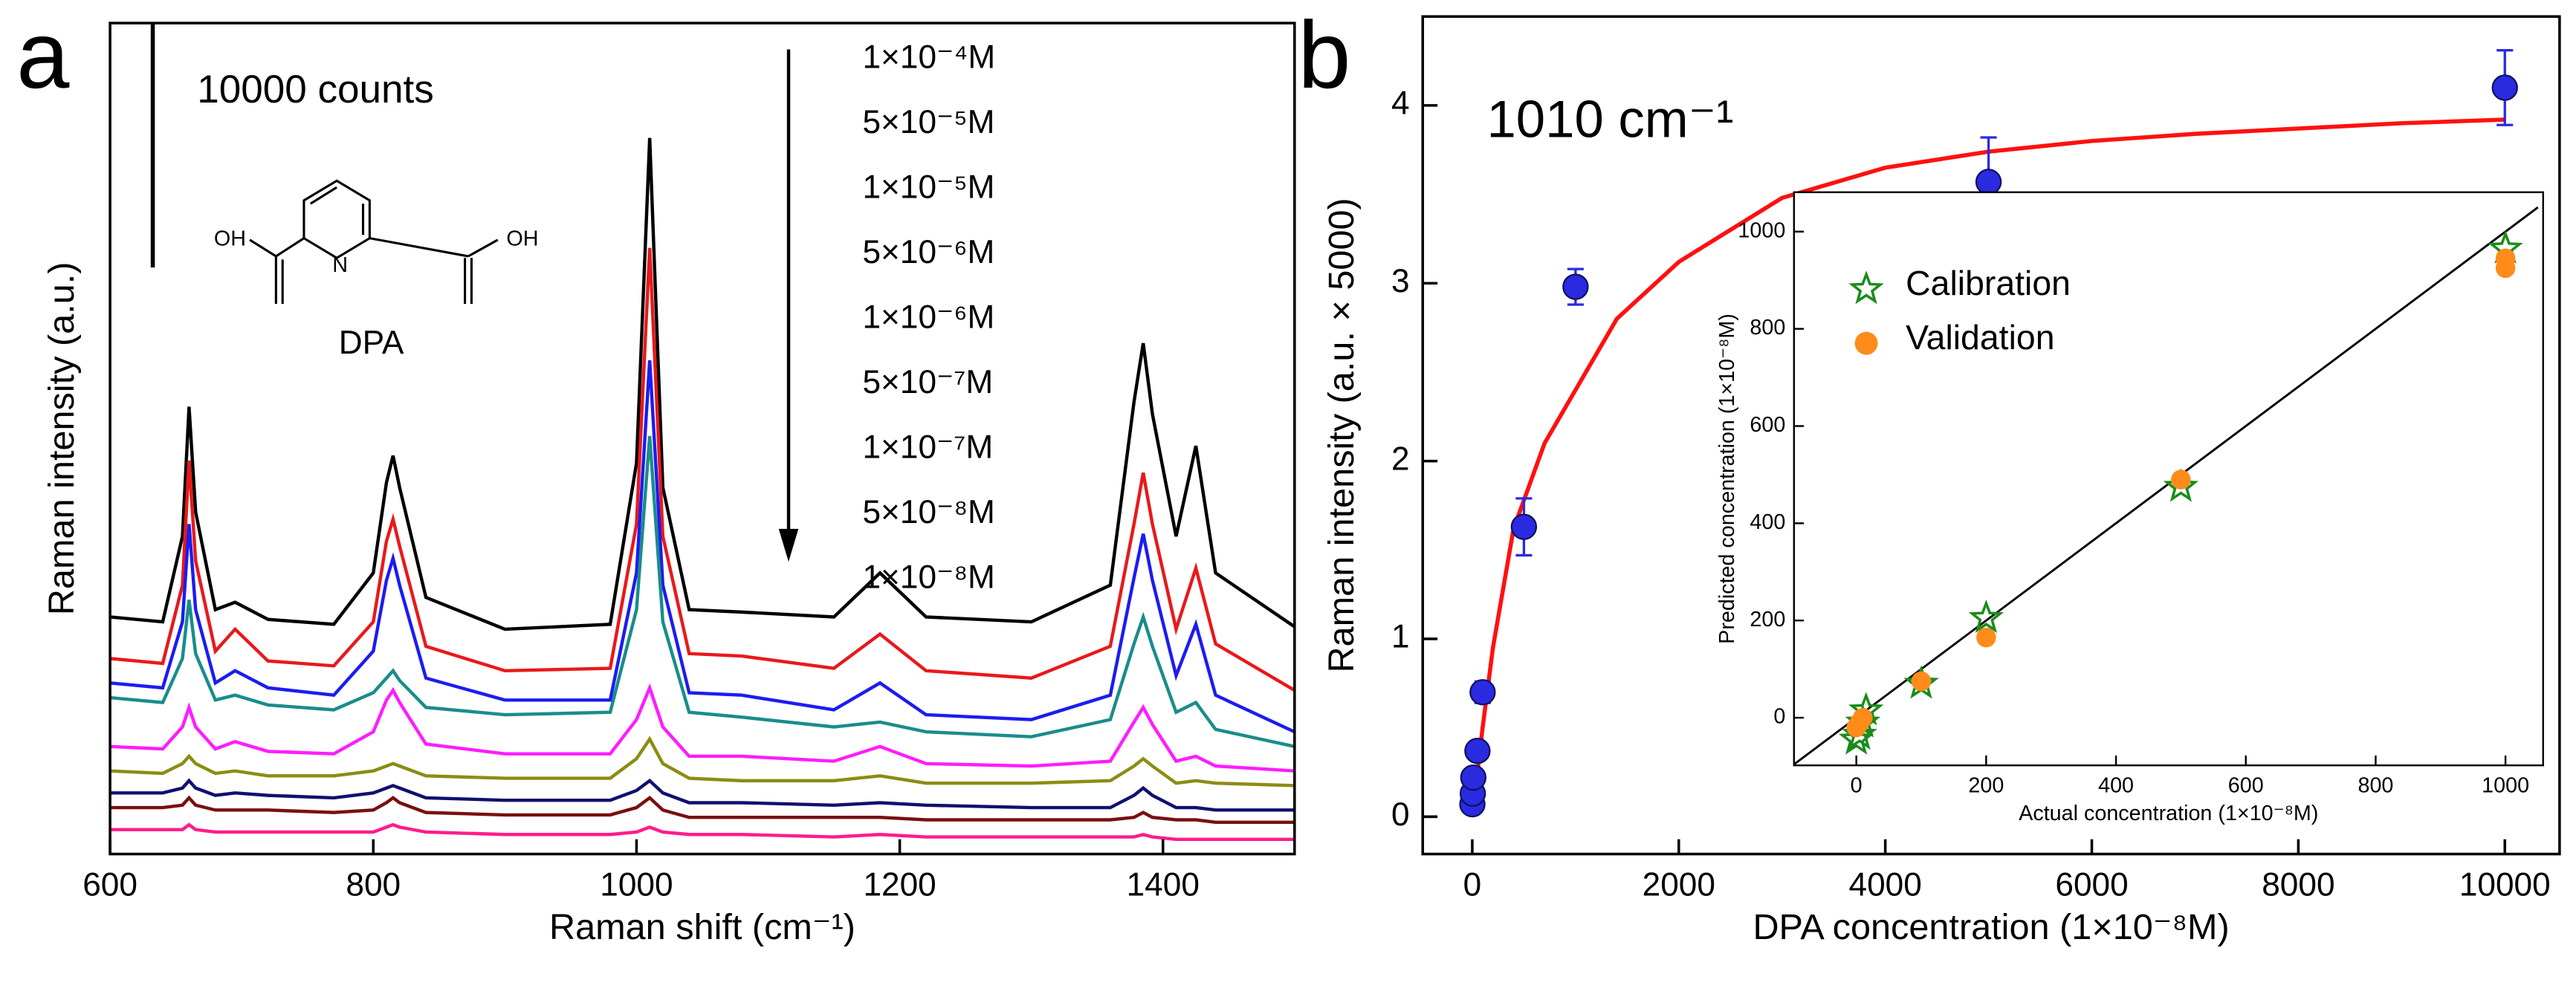 The image size is (2576, 997). Describe the element at coordinates (928, 577) in the screenshot. I see `legend-label: 1×10⁻⁸M` at that location.